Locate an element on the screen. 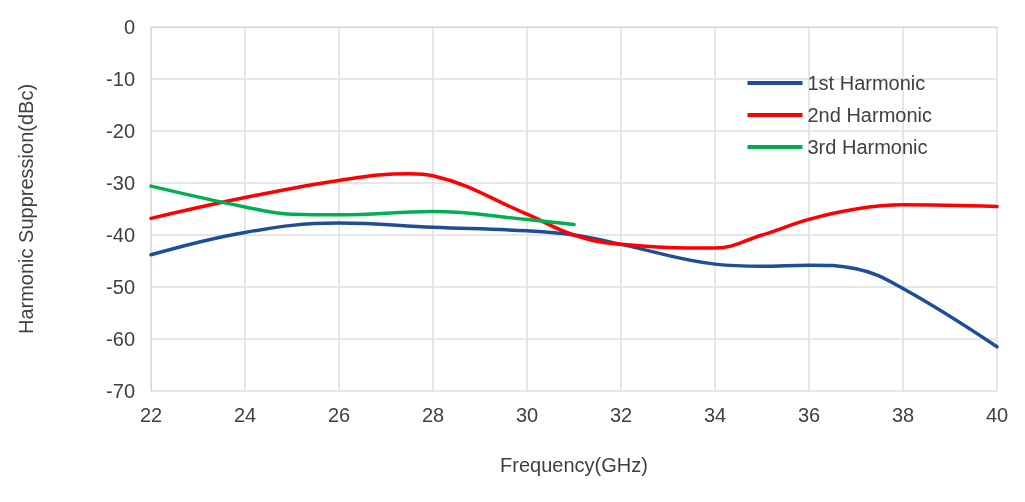 The image size is (1025, 502). legend-label: 3rd Harmonic is located at coordinates (867, 147).